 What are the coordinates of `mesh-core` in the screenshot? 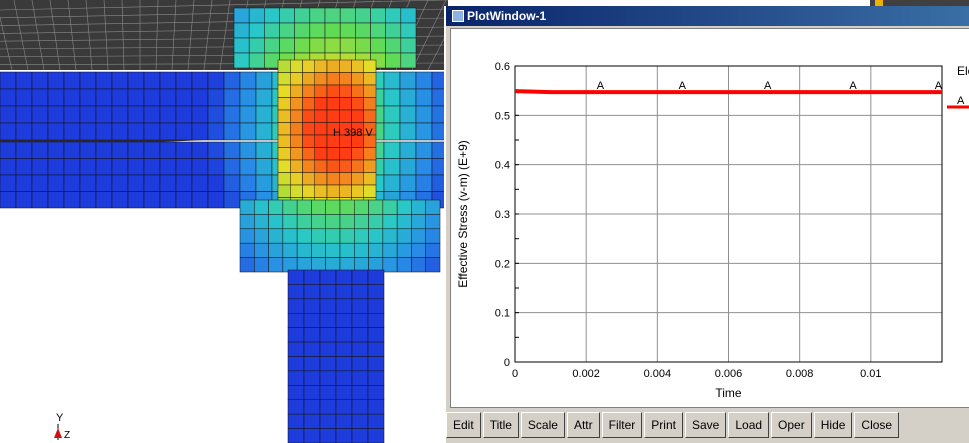 It's located at (327, 135).